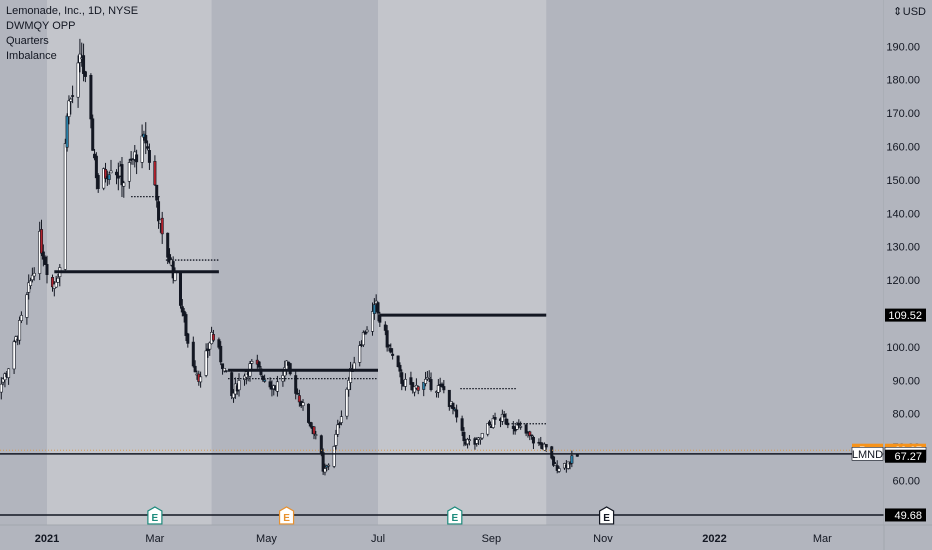  I want to click on y-tick-label-10: 160.00, so click(903, 148).